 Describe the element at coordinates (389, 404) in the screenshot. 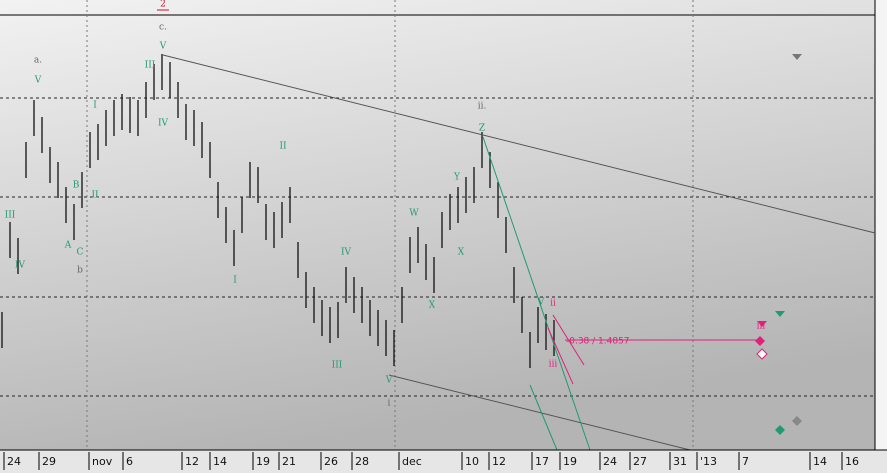

I see `wave-label: i` at that location.